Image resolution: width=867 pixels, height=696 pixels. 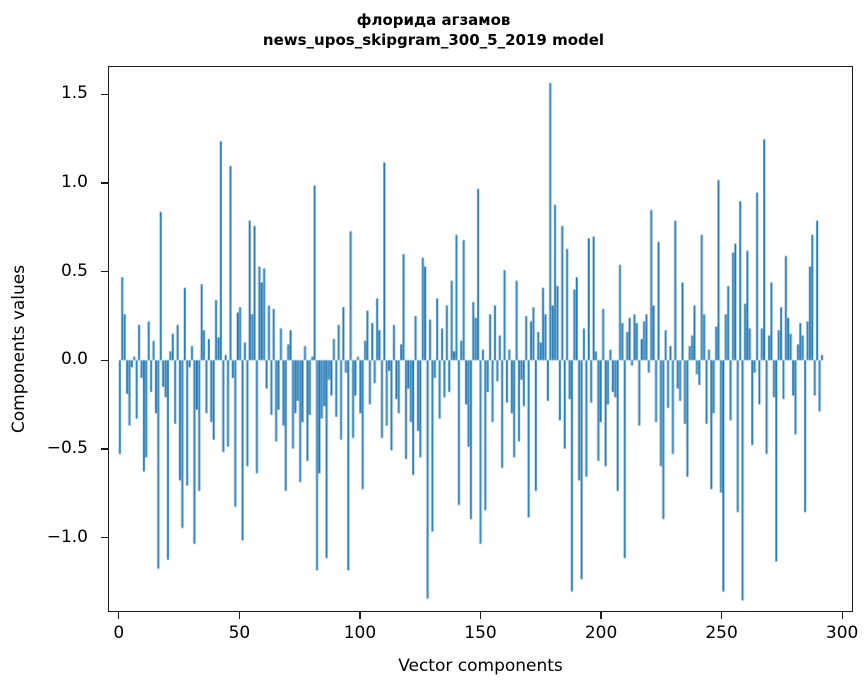 I want to click on y-axis-label: Components values, so click(x=19, y=349).